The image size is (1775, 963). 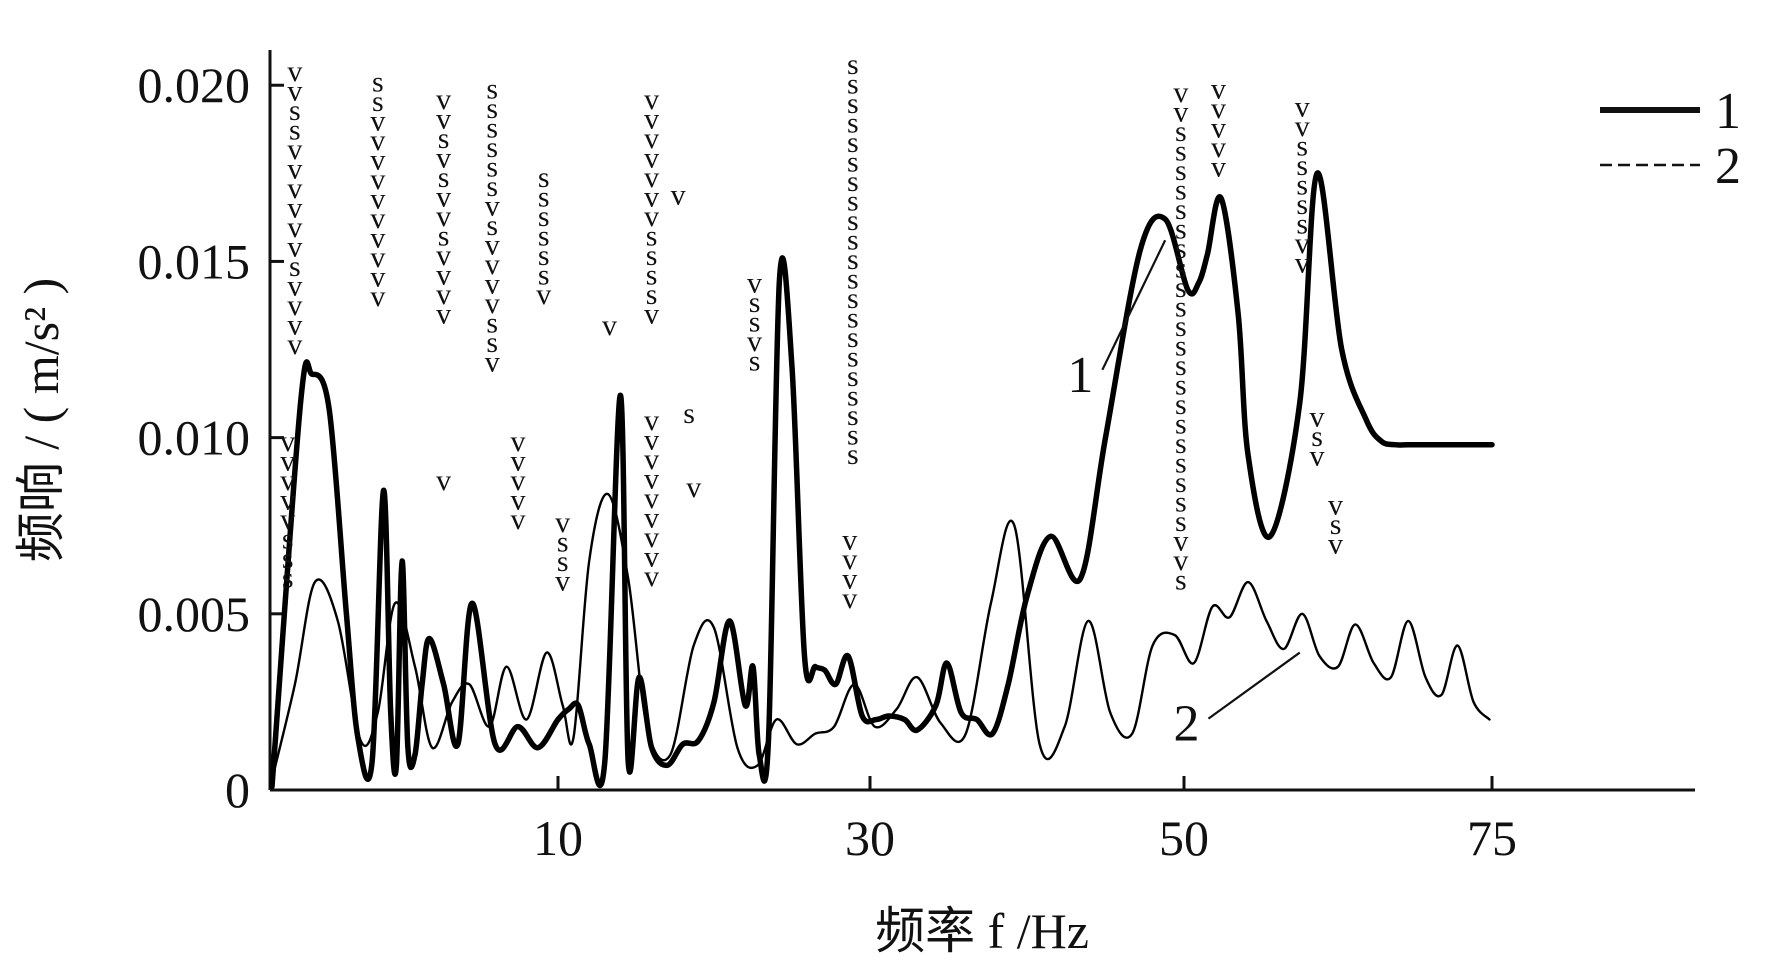 I want to click on annotation-label-2: 2, so click(x=1186, y=724).